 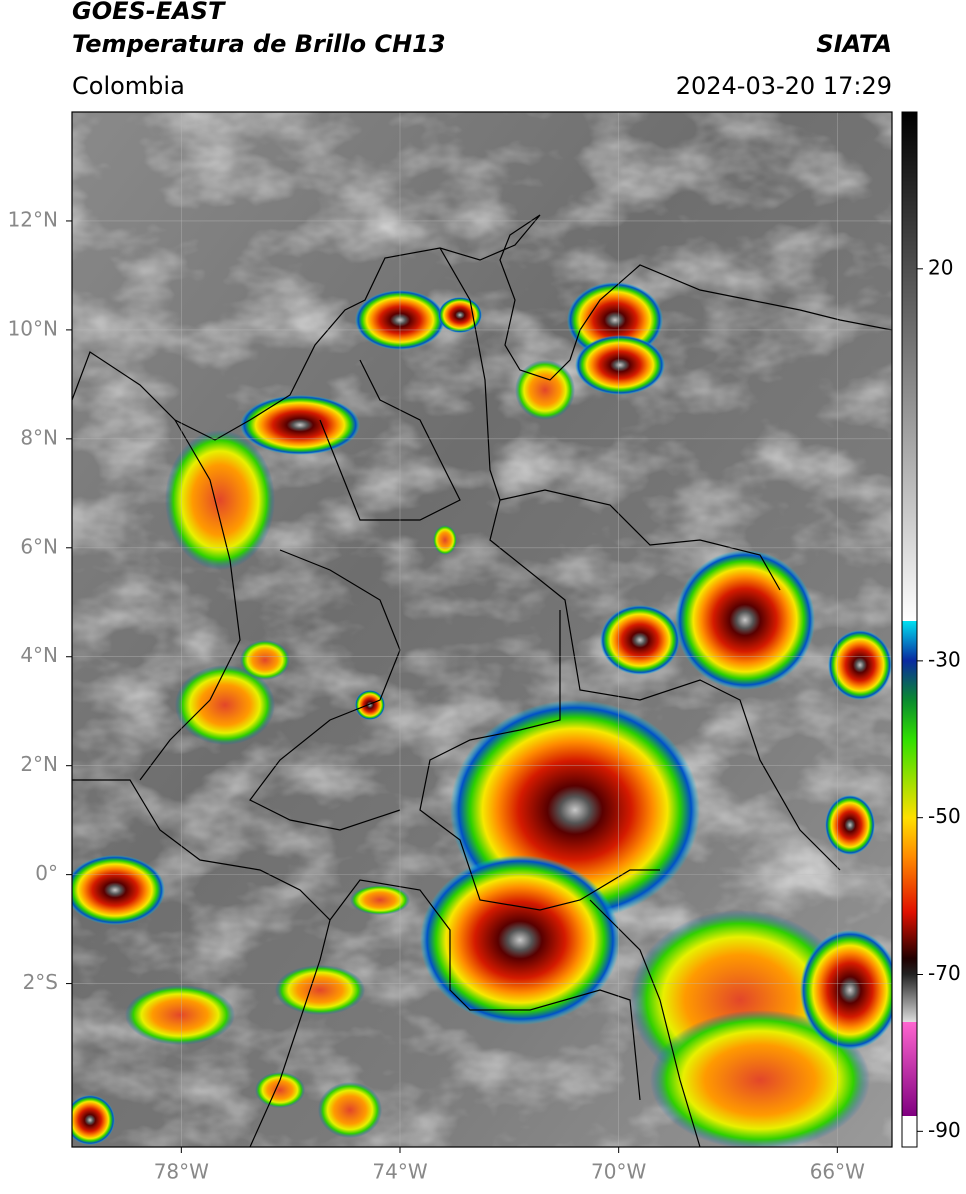 What do you see at coordinates (259, 44) in the screenshot?
I see `subtitle: Temperatura de Brillo CH13` at bounding box center [259, 44].